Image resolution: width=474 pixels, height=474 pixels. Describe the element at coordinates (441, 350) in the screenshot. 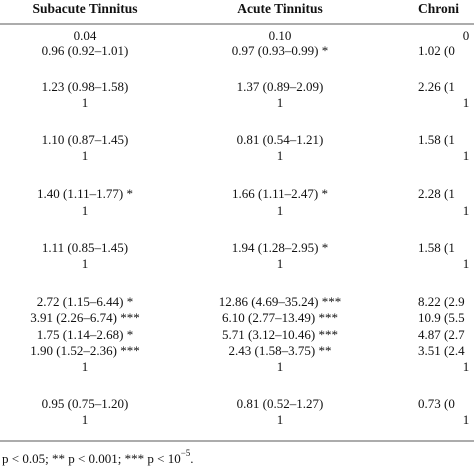

I see `cell: 3.51 (2.4` at that location.